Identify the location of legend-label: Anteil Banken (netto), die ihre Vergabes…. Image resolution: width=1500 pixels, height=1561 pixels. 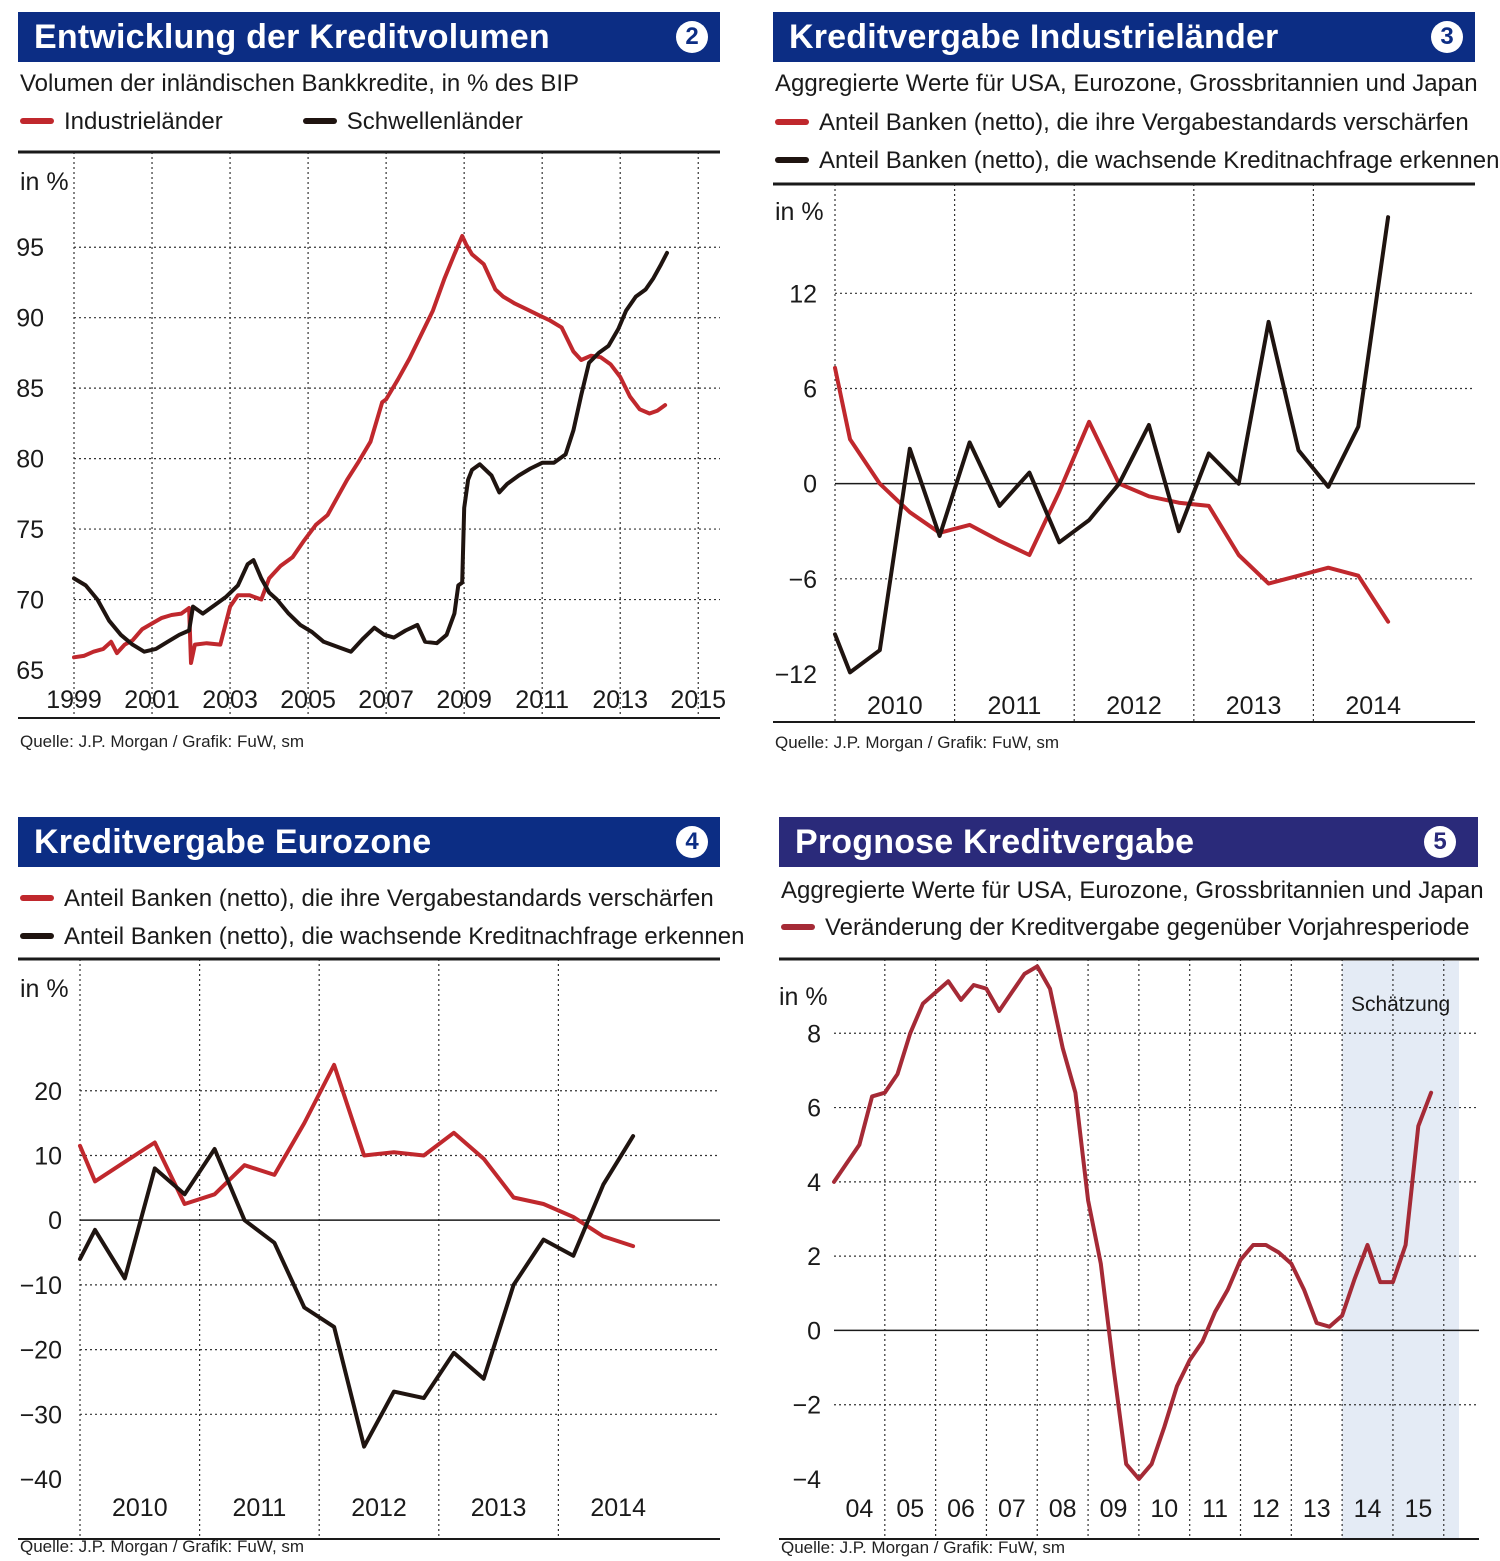
(389, 898).